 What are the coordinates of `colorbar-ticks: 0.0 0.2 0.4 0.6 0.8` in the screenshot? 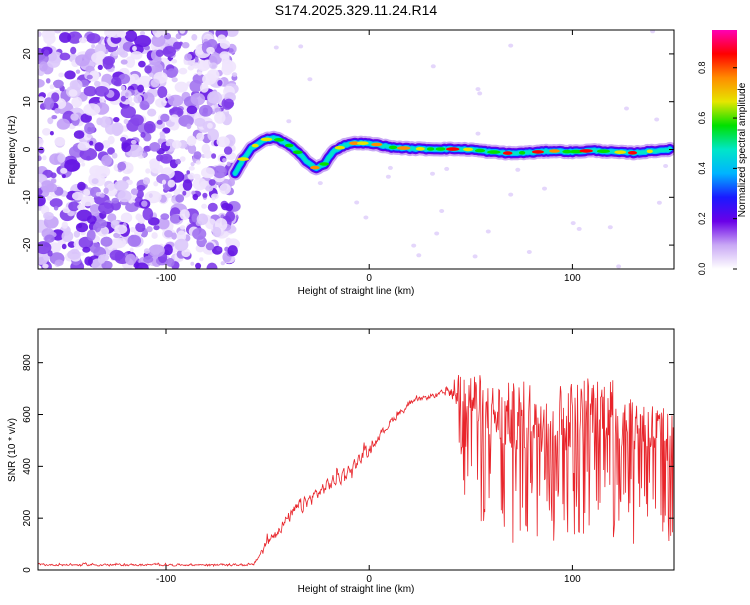 It's located at (717, 168).